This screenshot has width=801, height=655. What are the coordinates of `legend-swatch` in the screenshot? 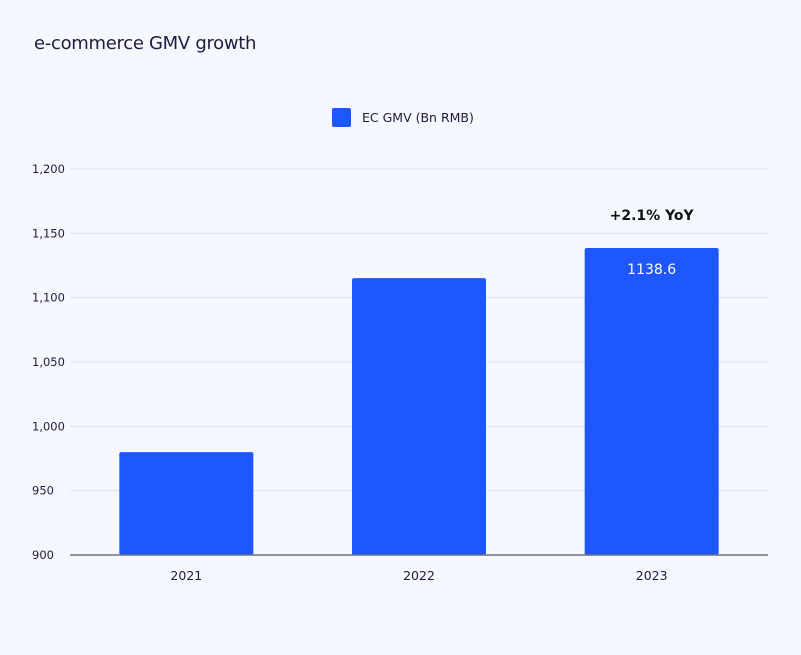 It's located at (341, 117).